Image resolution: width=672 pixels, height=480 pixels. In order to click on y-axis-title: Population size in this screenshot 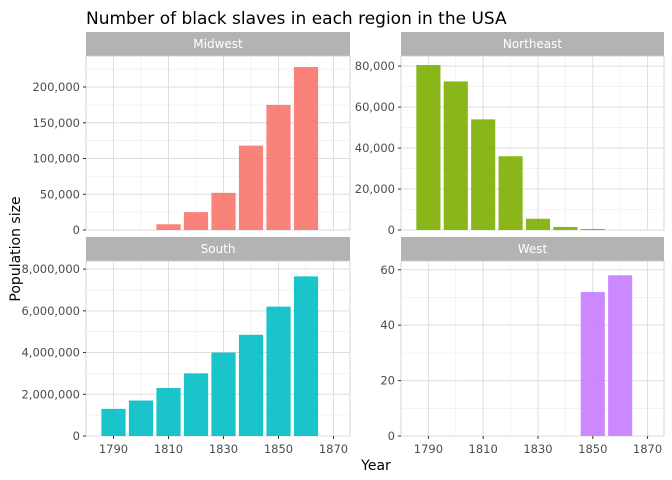, I will do `click(16, 248)`.